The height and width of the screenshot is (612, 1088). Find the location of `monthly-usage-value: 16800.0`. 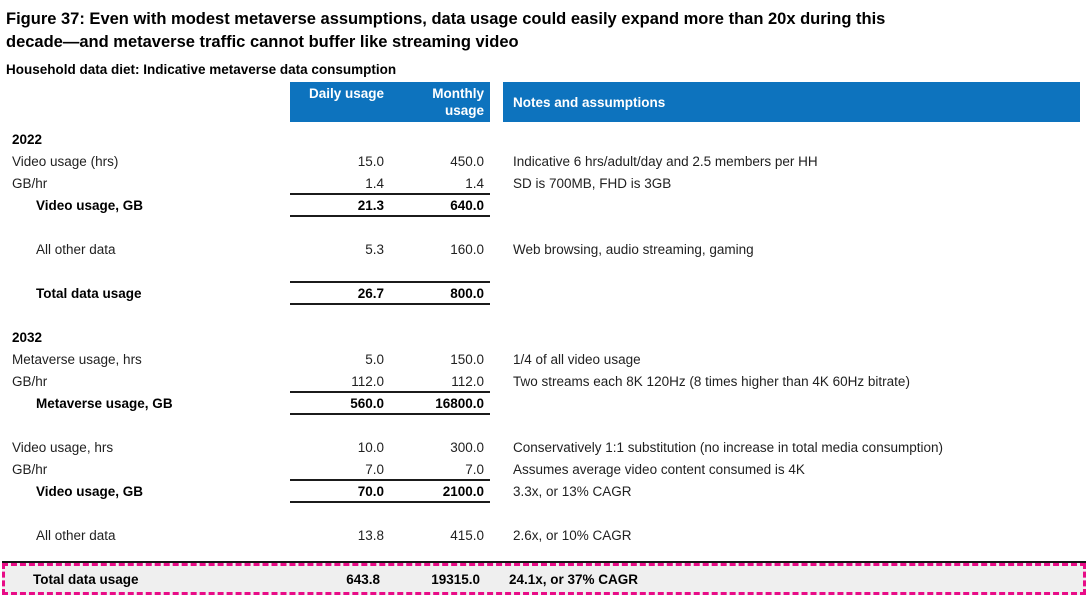

monthly-usage-value: 16800.0 is located at coordinates (459, 403).